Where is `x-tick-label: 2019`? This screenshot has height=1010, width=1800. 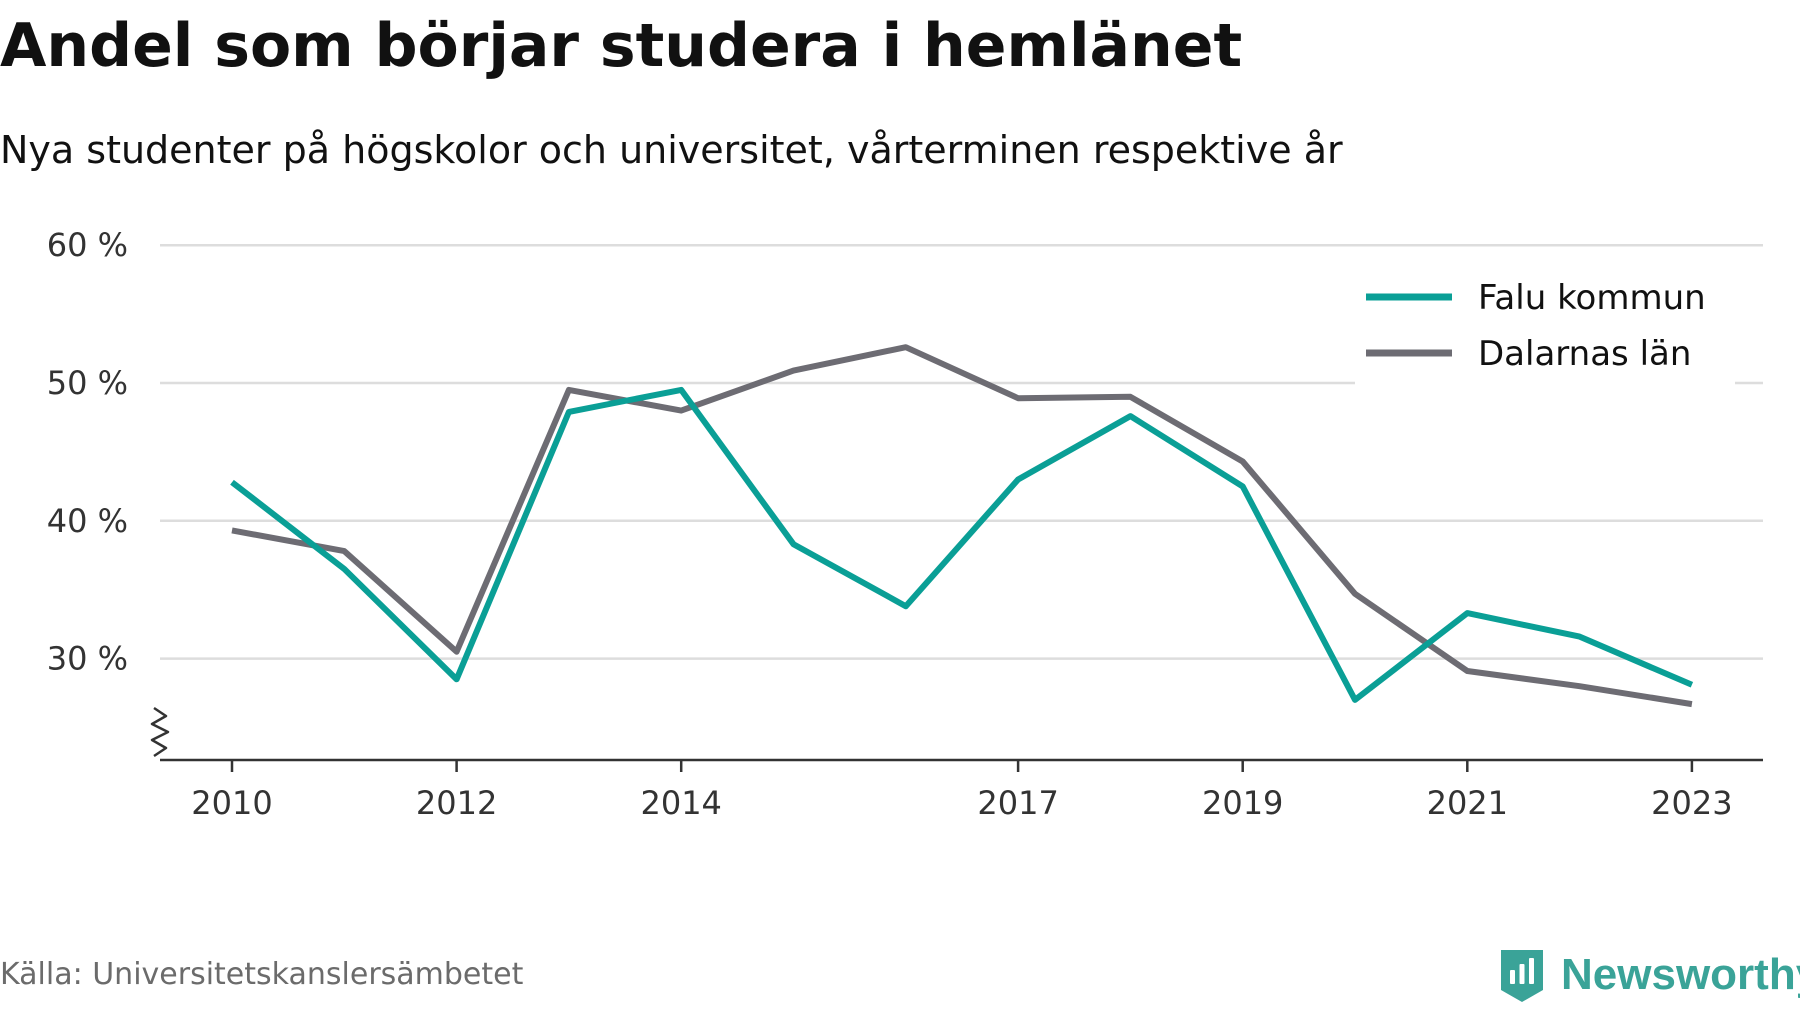
x-tick-label: 2019 is located at coordinates (1242, 803).